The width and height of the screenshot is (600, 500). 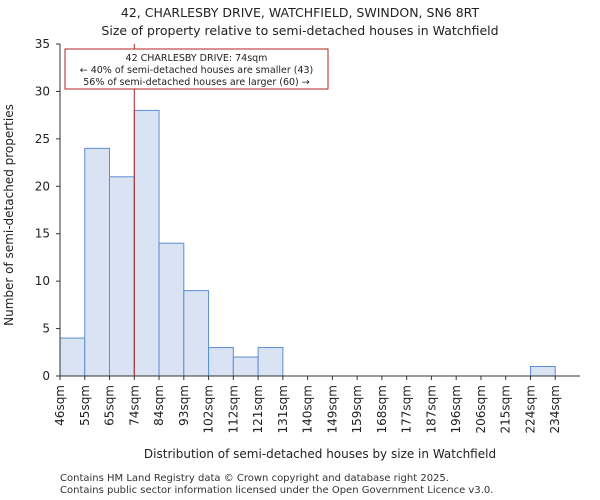 What do you see at coordinates (42, 186) in the screenshot?
I see `y-tick-label: 20` at bounding box center [42, 186].